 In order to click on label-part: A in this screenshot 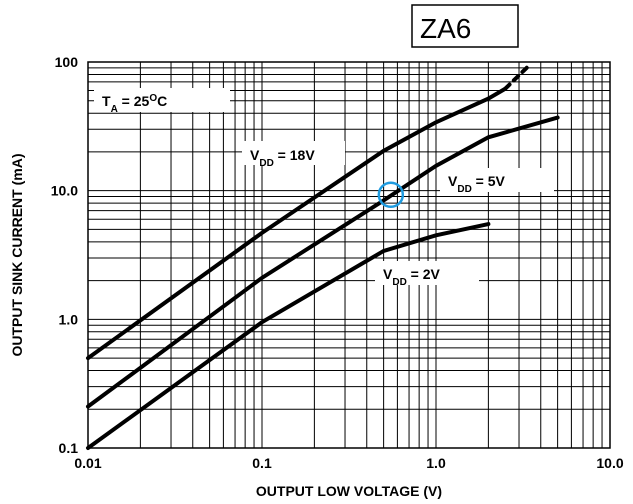, I will do `click(114, 109)`.